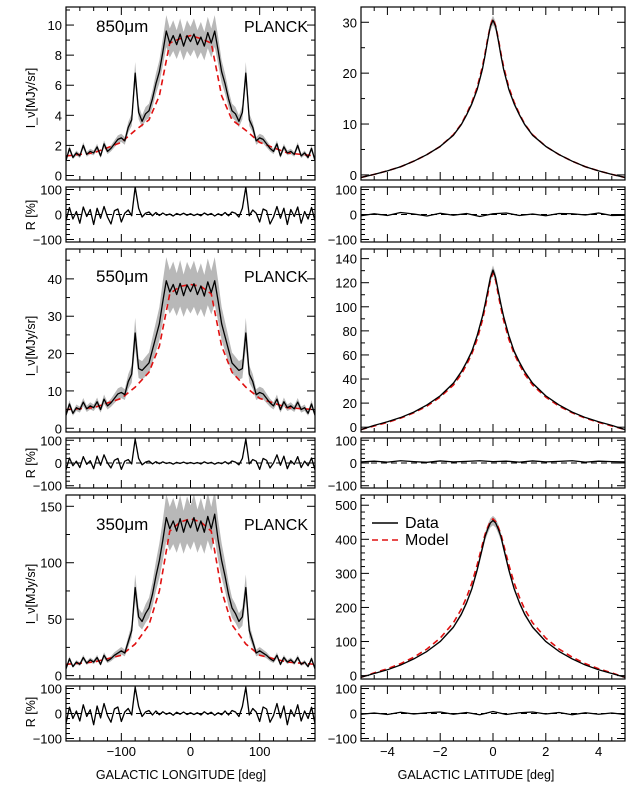 The width and height of the screenshot is (629, 787). What do you see at coordinates (346, 539) in the screenshot?
I see `y-tick-label-lat350: 400` at bounding box center [346, 539].